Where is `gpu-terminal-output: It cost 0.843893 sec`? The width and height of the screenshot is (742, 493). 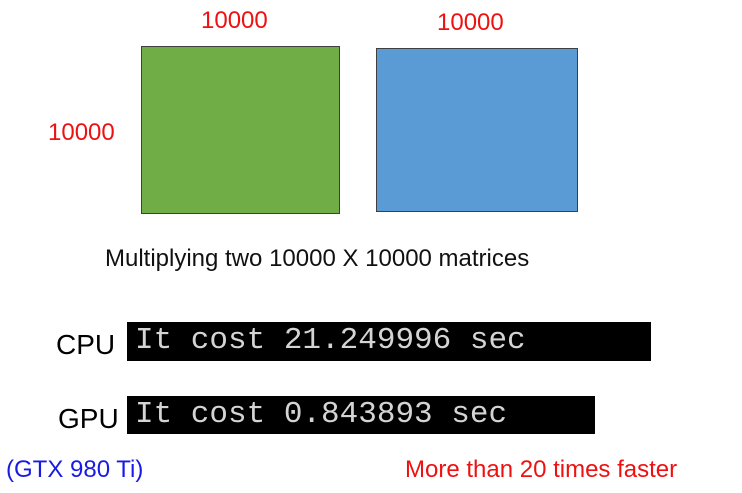 gpu-terminal-output: It cost 0.843893 sec is located at coordinates (361, 415).